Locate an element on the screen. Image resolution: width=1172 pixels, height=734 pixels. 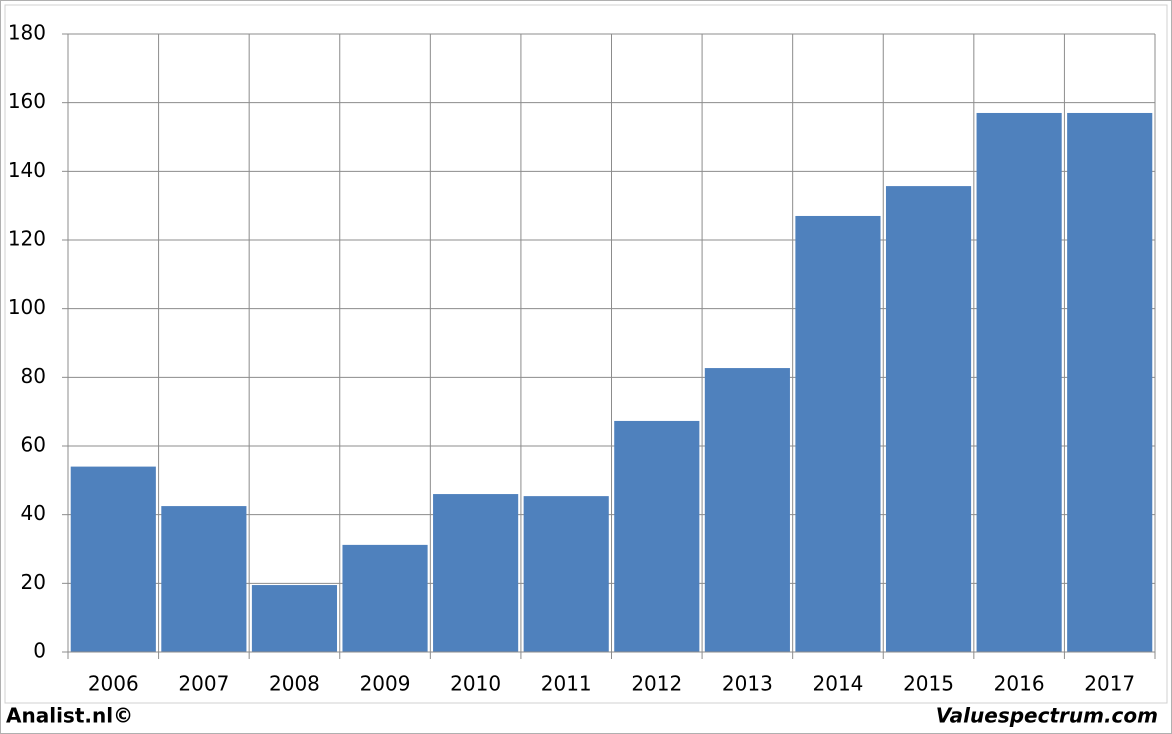
y-tick-label: 160 is located at coordinates (27, 101).